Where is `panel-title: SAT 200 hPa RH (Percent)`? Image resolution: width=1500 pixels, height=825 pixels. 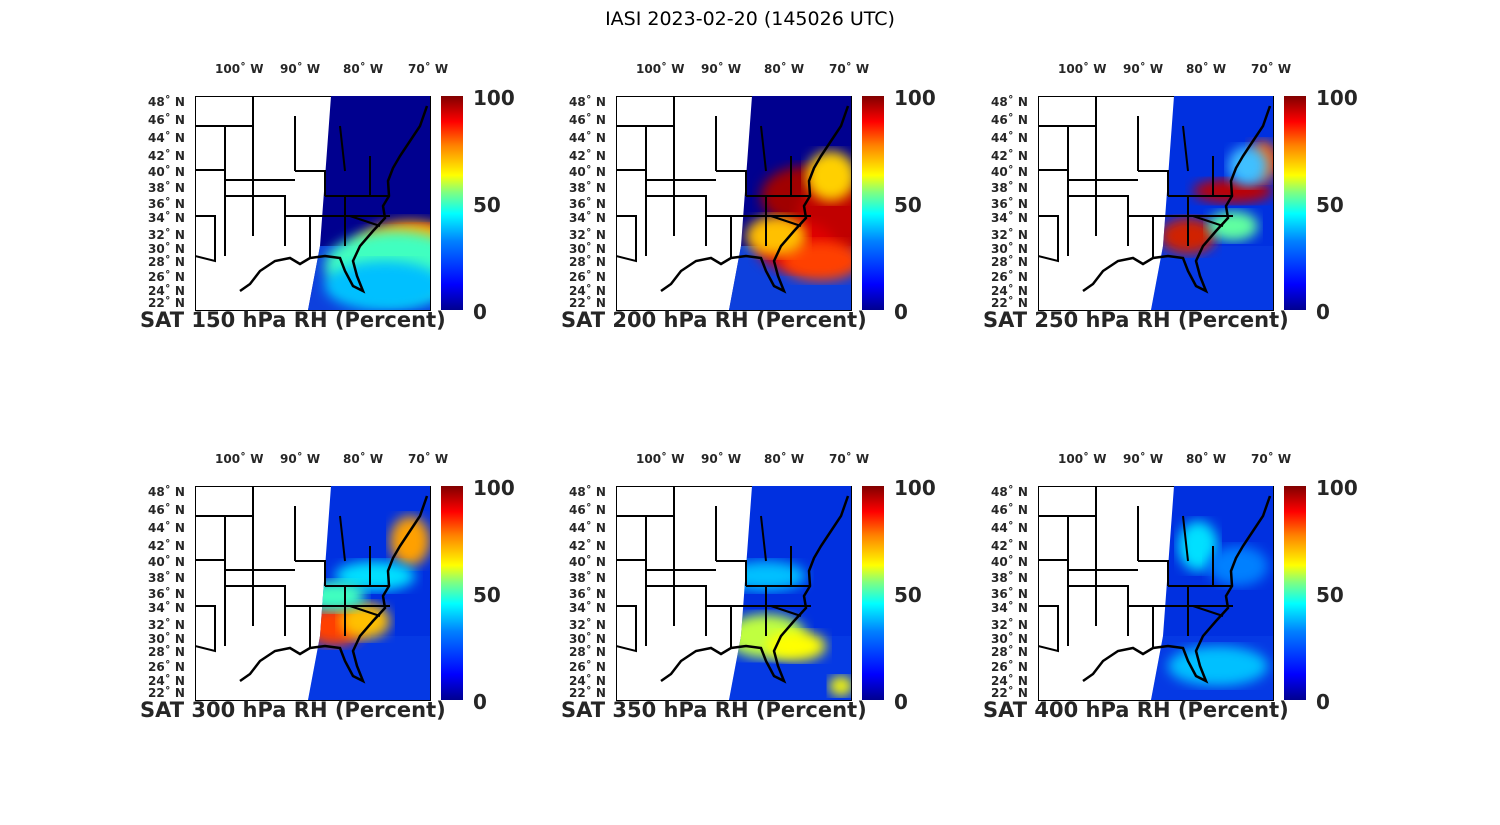
panel-title: SAT 200 hPa RH (Percent) is located at coordinates (714, 320).